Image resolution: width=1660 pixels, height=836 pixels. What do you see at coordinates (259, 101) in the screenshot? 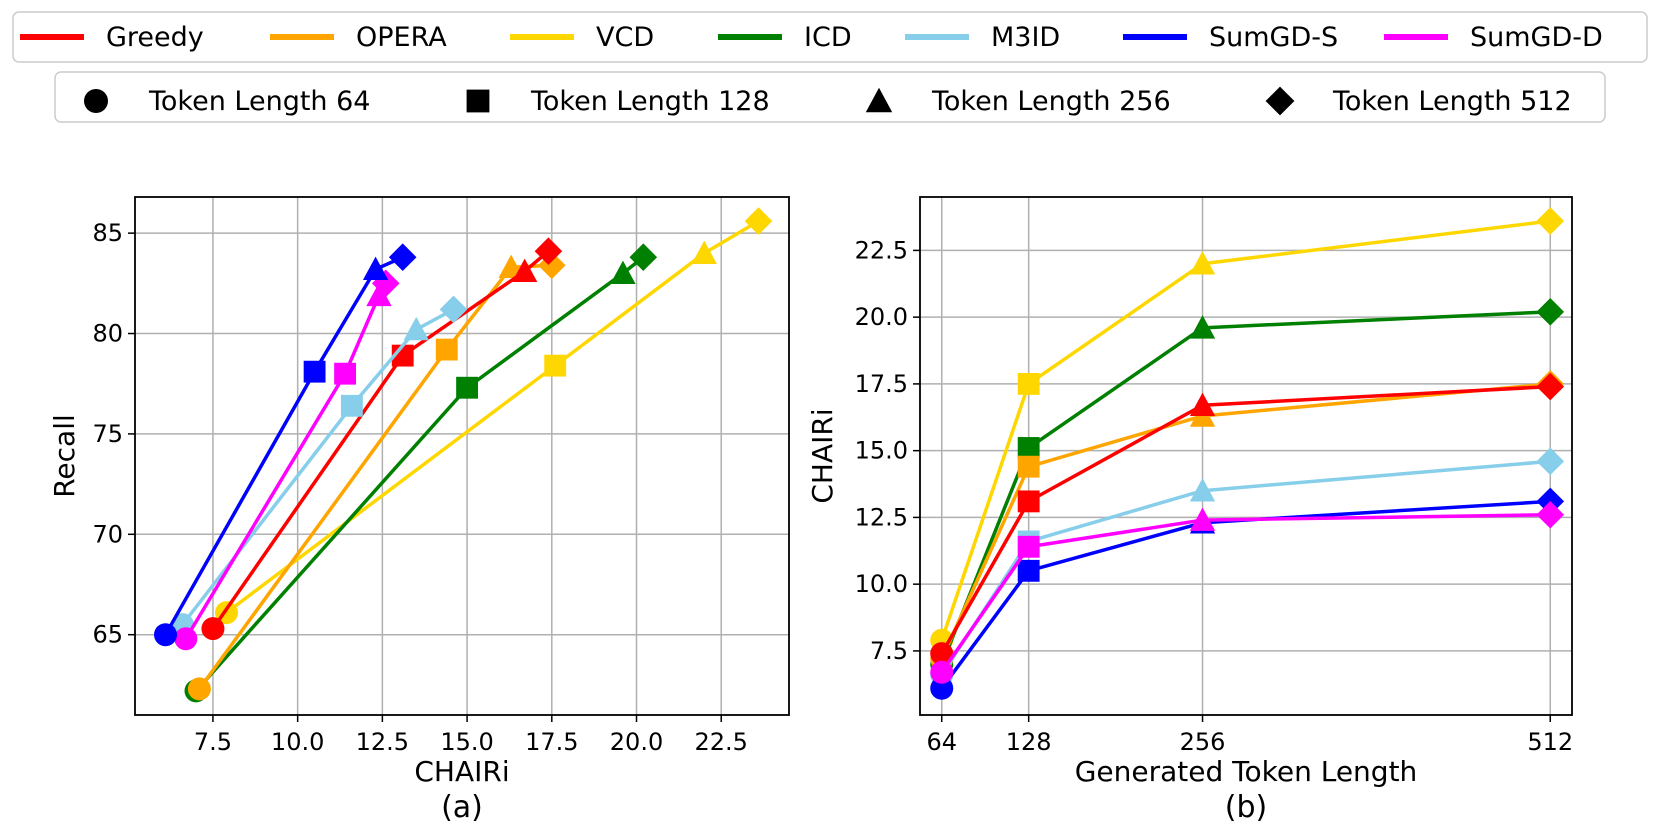
I see `legend-label-token-length-64: Token Length 64` at bounding box center [259, 101].